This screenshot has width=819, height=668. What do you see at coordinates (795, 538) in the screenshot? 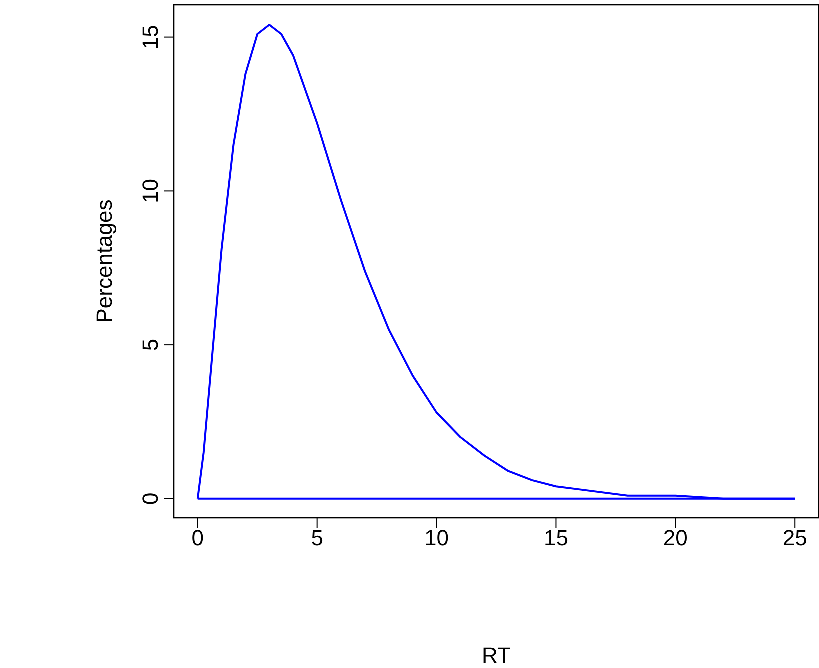
I see `x-tick-label: 25` at bounding box center [795, 538].